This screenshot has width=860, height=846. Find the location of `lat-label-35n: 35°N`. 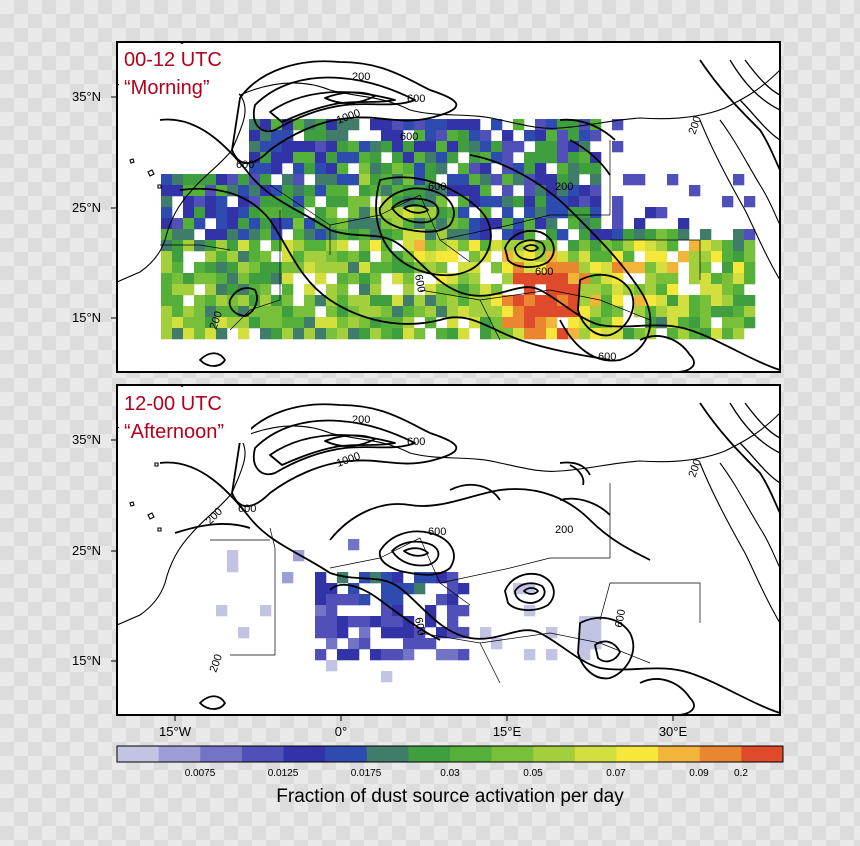

lat-label-35n: 35°N is located at coordinates (86, 439).